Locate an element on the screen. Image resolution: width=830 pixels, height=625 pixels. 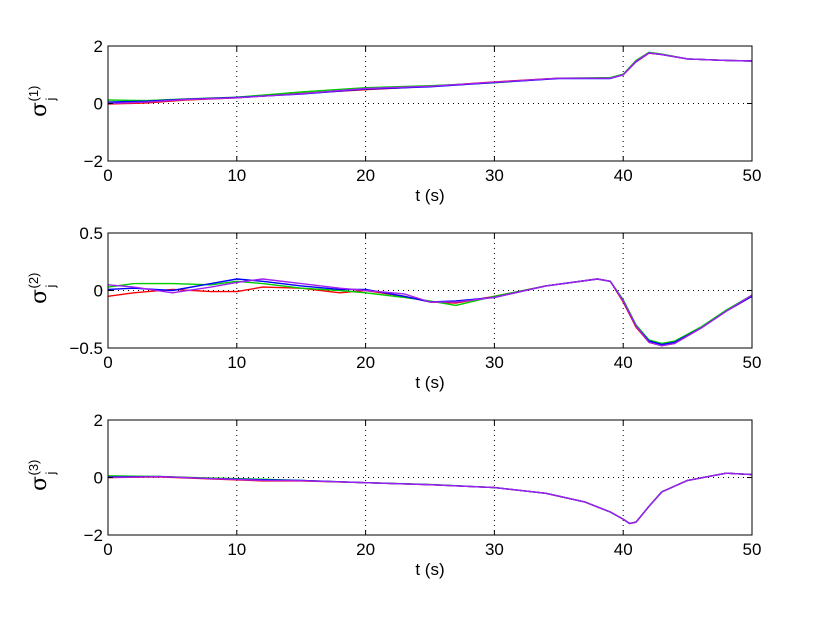
y-tick-label: 0.5 is located at coordinates (91, 233).